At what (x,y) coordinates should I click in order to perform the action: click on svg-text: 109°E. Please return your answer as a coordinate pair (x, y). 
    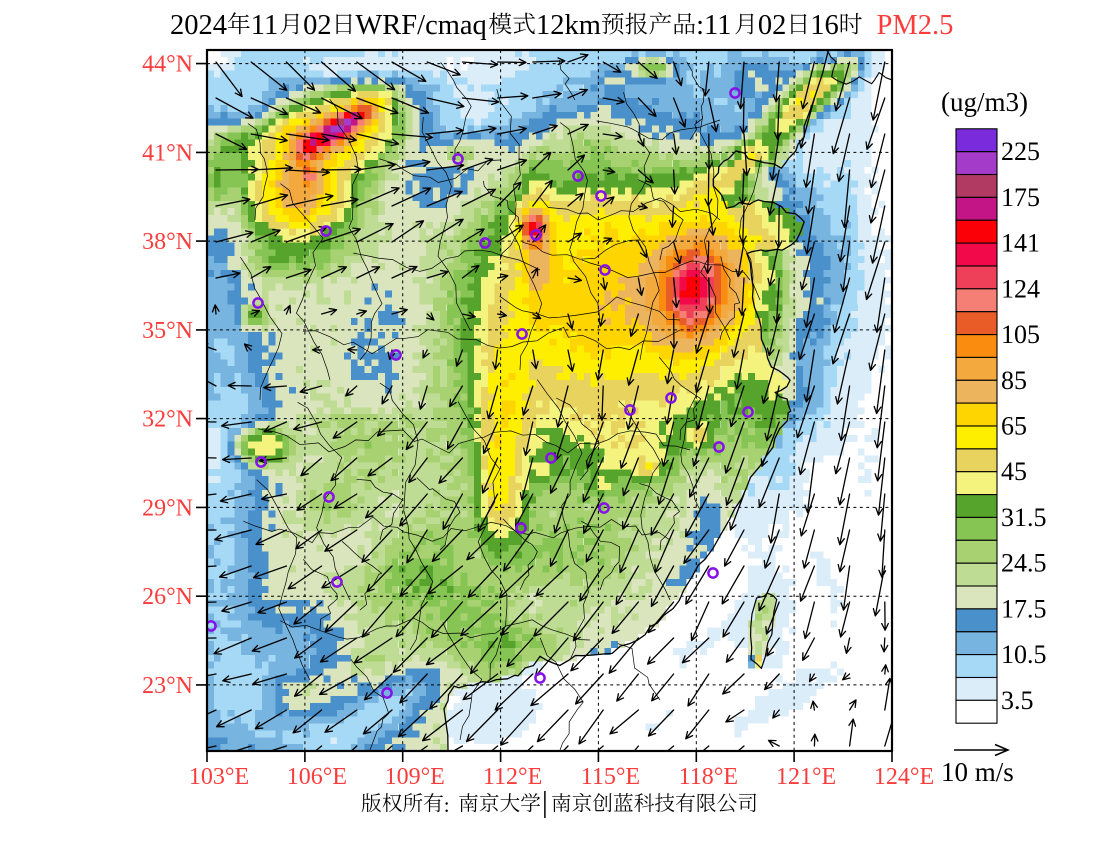
    Looking at the image, I should click on (415, 777).